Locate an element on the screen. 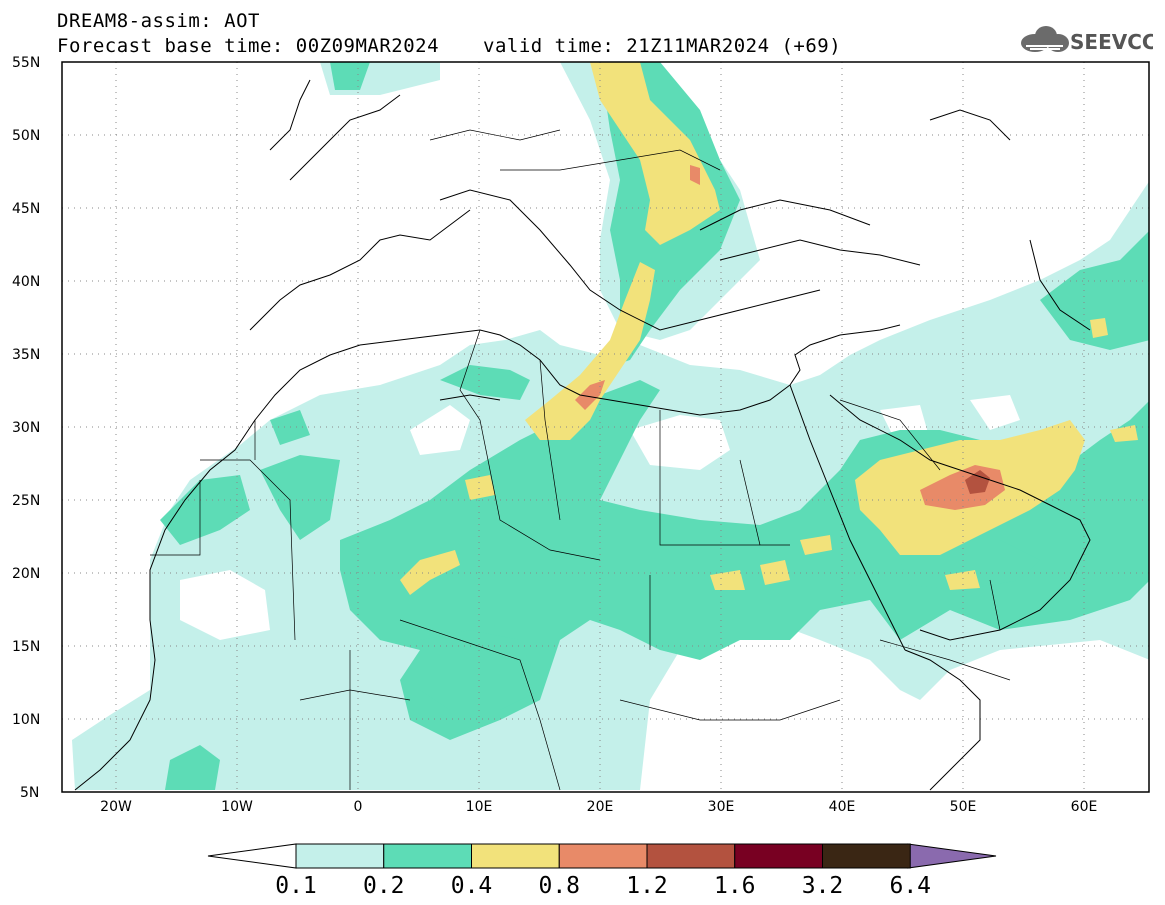  seevccc-logo: SEEVCCC is located at coordinates (1087, 40).